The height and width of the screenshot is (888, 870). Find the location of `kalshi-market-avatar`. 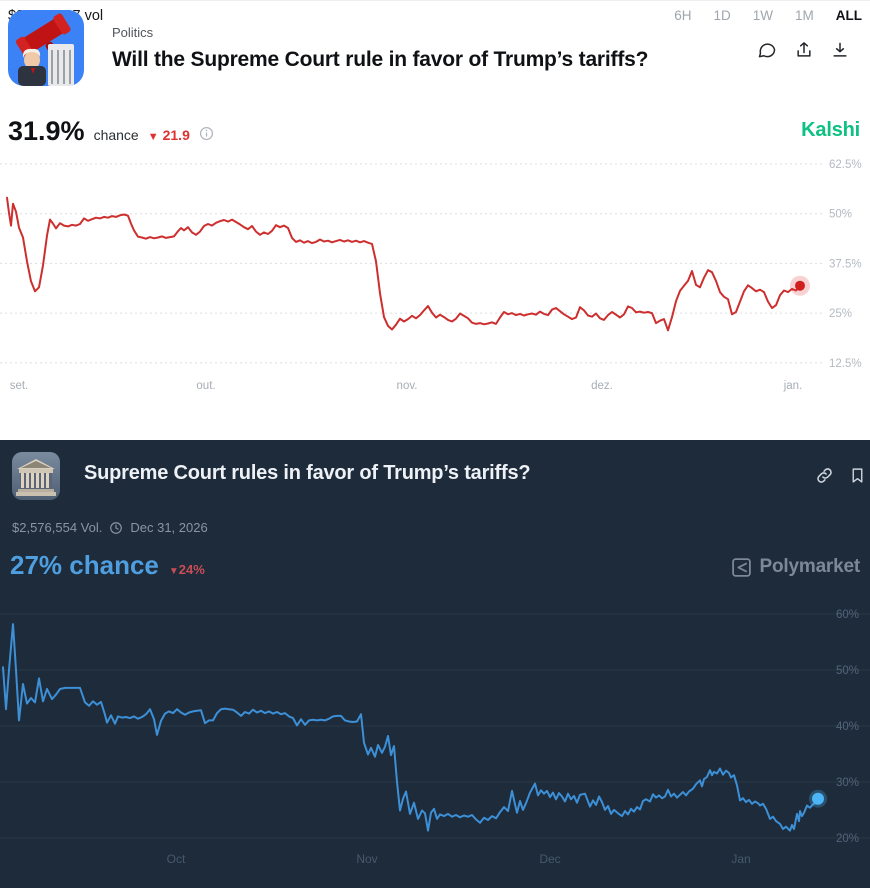

kalshi-market-avatar is located at coordinates (46, 48).